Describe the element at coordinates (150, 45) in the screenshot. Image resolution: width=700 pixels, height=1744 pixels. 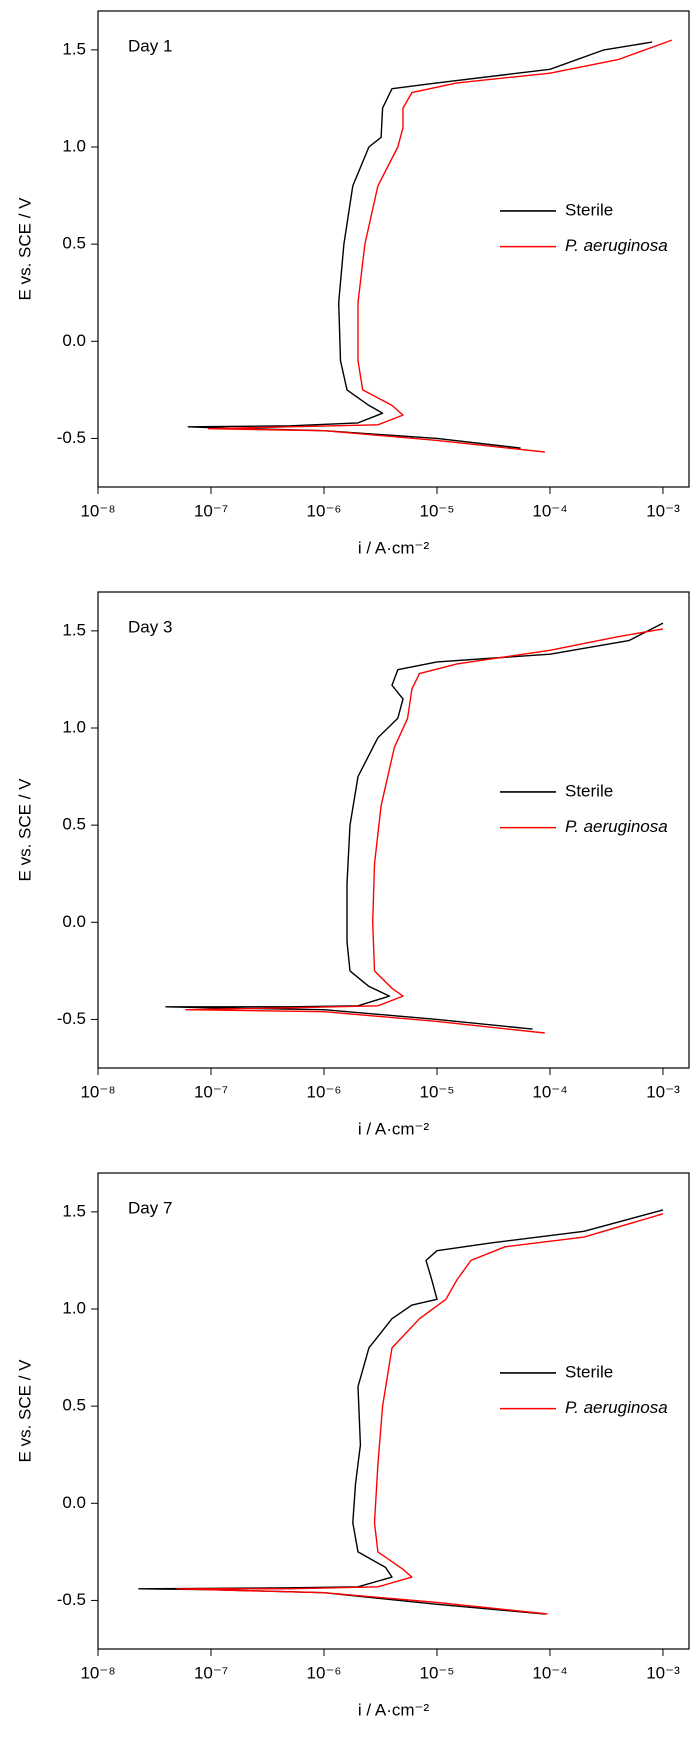
I see `panel-label: Day 1` at that location.